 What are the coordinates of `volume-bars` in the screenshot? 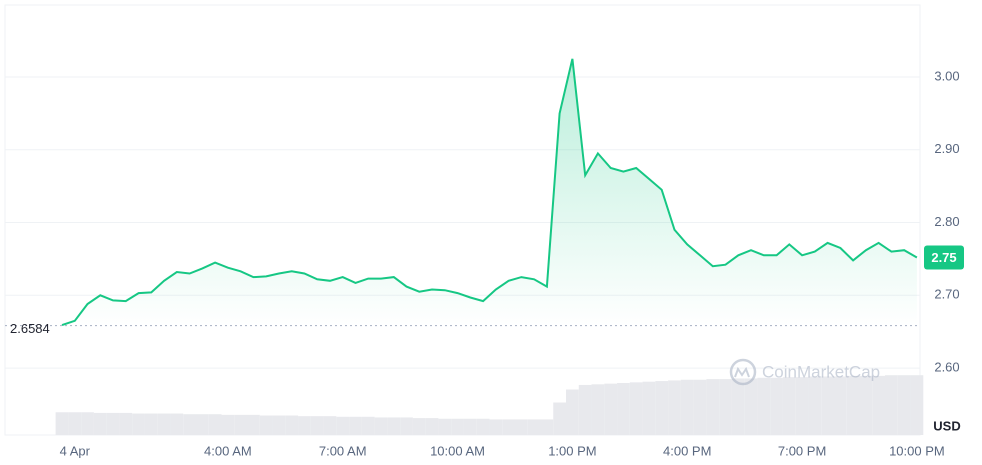 It's located at (489, 405).